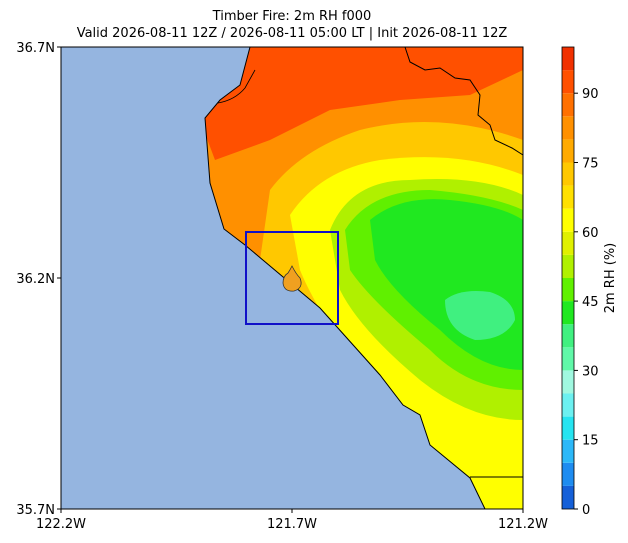 This screenshot has width=628, height=543. Describe the element at coordinates (590, 233) in the screenshot. I see `colorbar-tick-label: 60` at that location.